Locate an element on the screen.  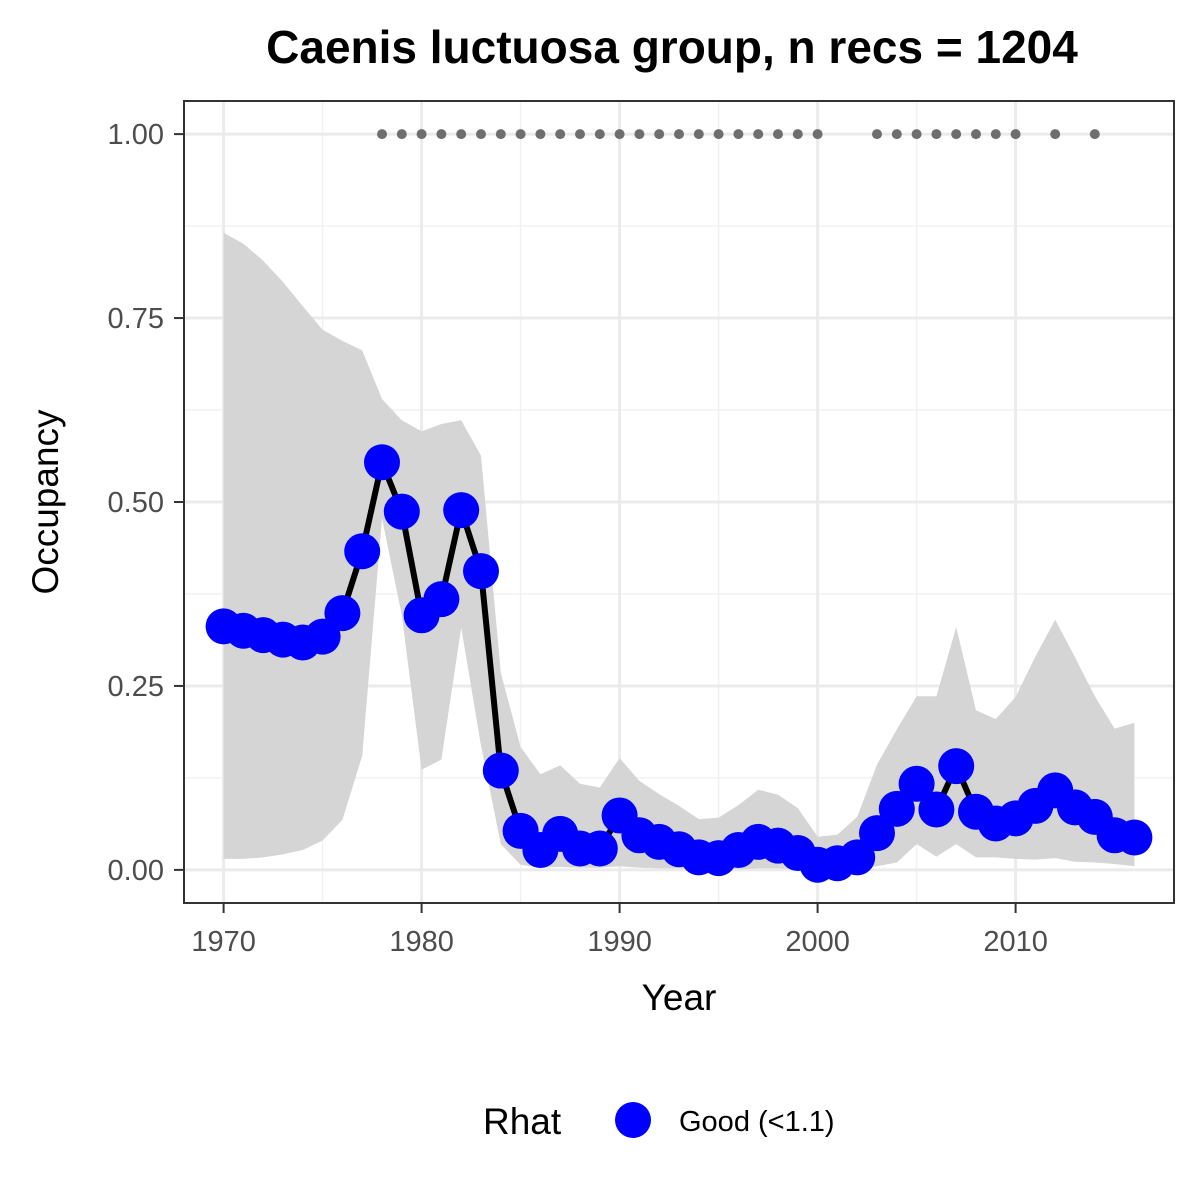
x-axis: 1970 1980 1990 2000 2010 is located at coordinates (619, 930).